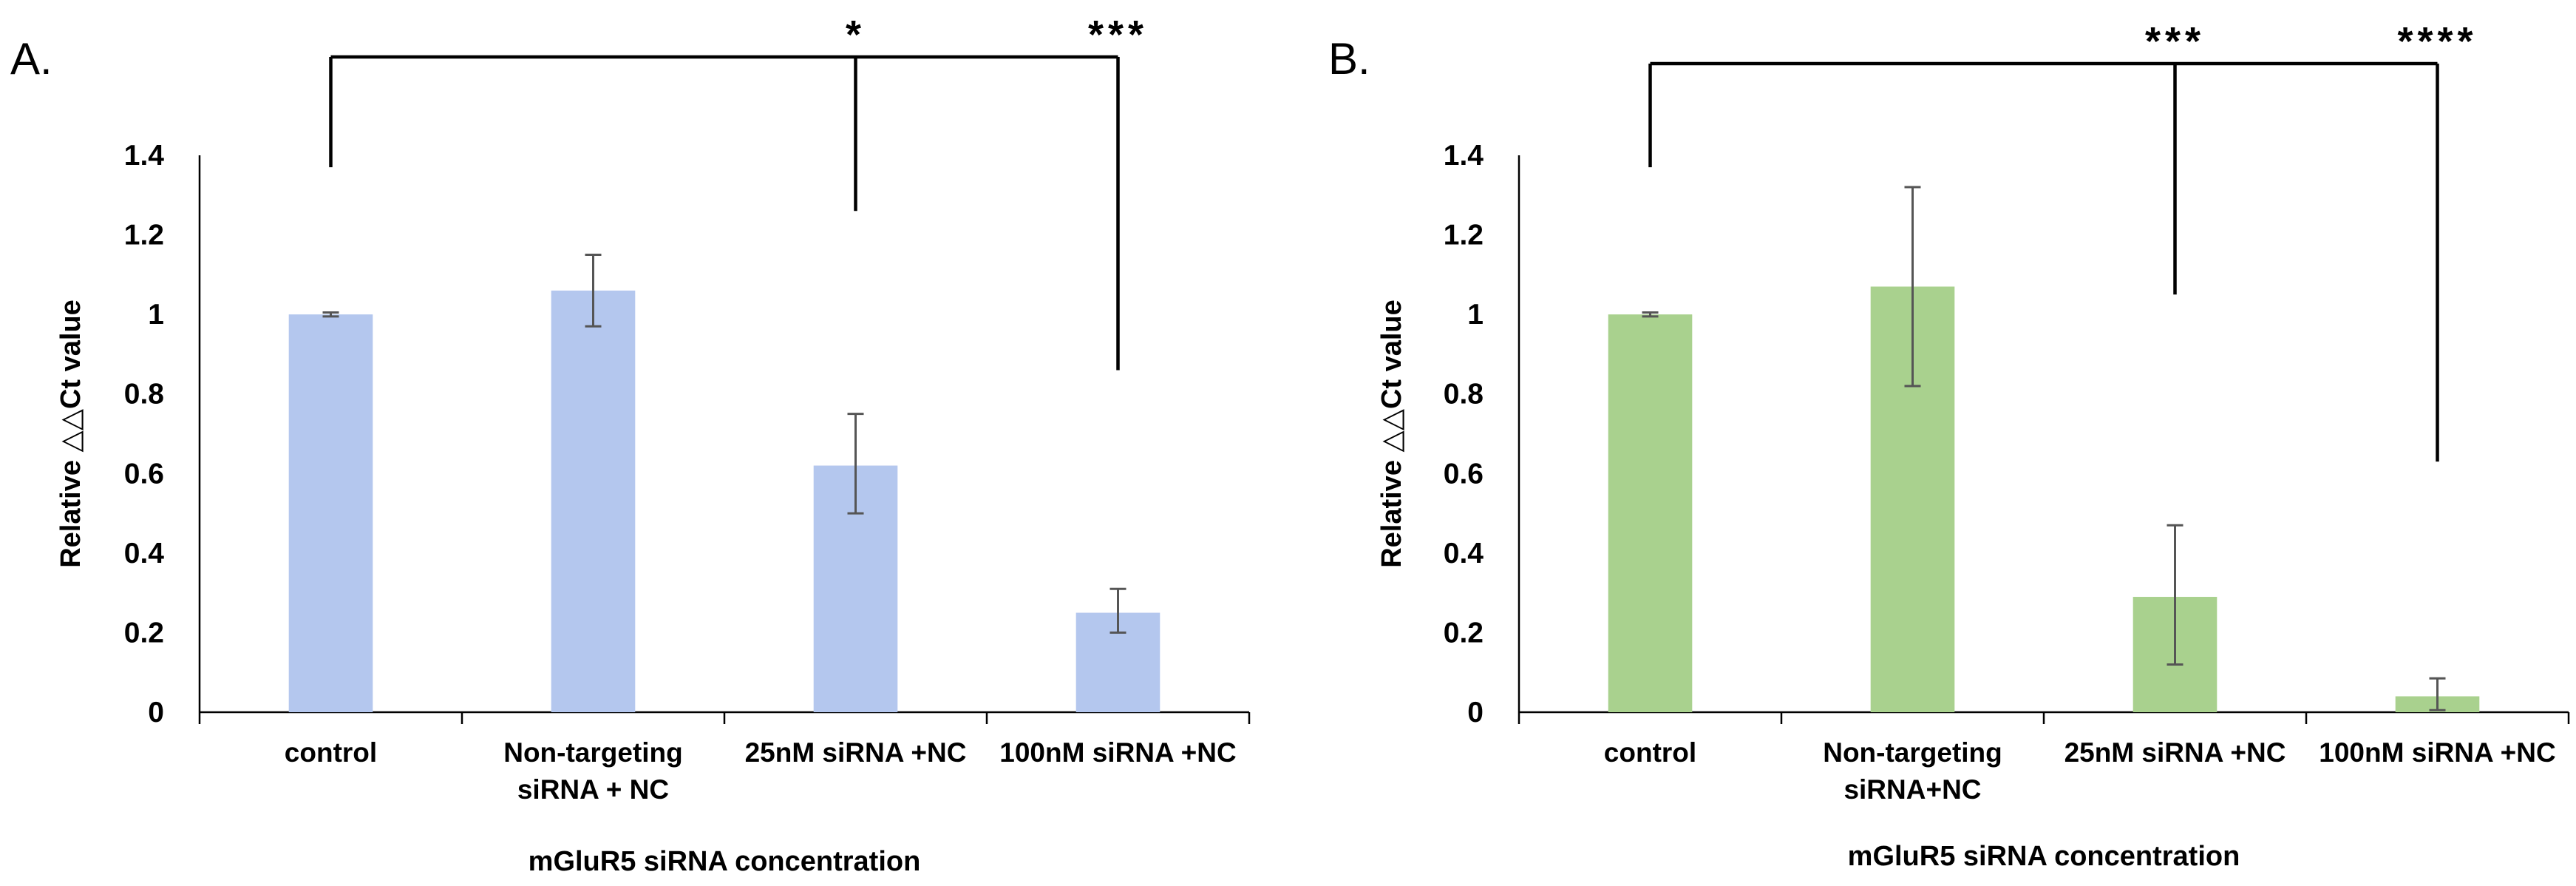 The image size is (2576, 886). Describe the element at coordinates (1912, 790) in the screenshot. I see `category-label: siRNA+NC` at that location.